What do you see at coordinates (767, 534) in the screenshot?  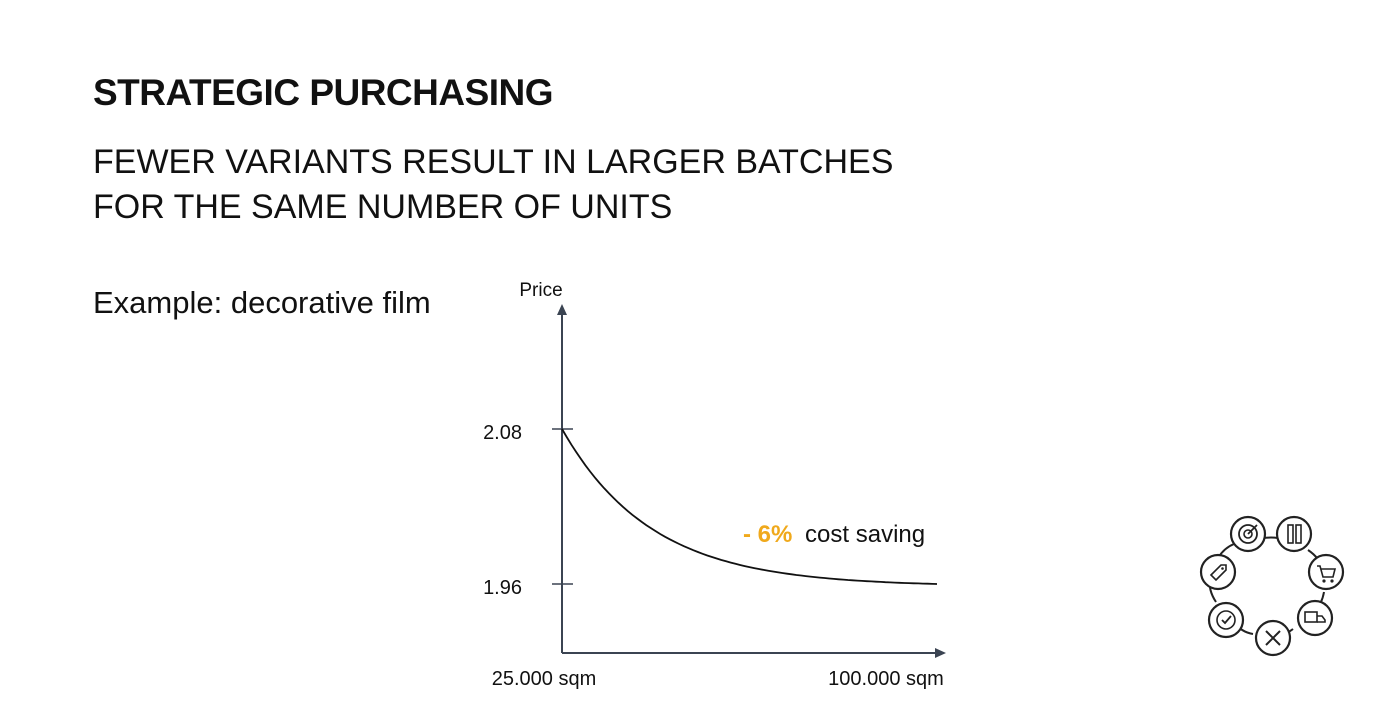 I see `saving-percent: - 6%` at bounding box center [767, 534].